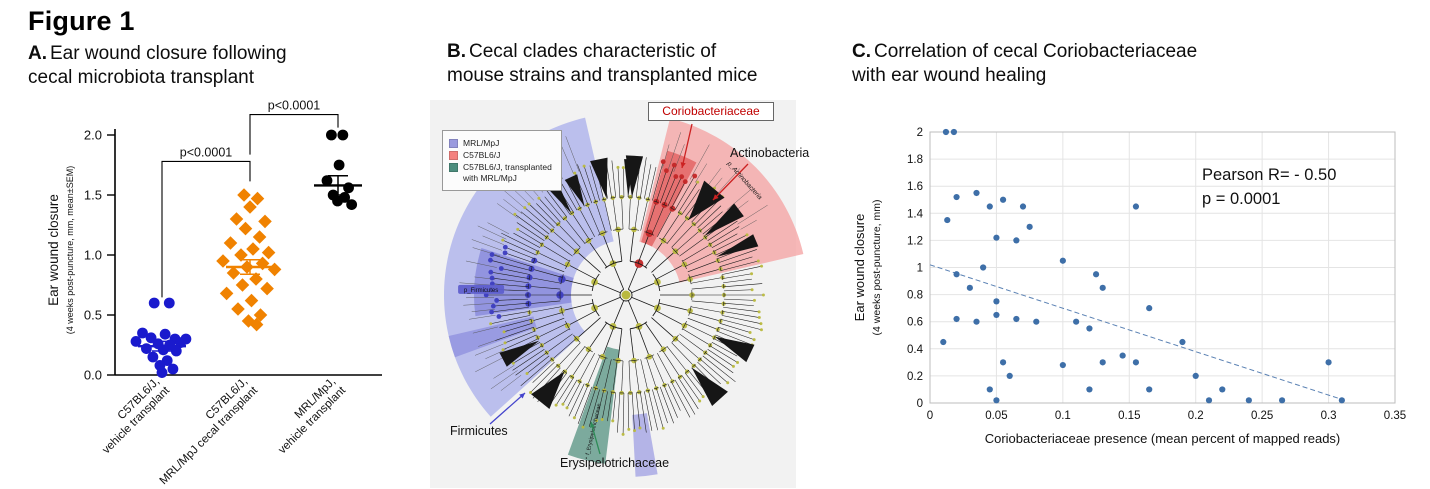  I want to click on x-tick-label: 0.25, so click(1262, 416).